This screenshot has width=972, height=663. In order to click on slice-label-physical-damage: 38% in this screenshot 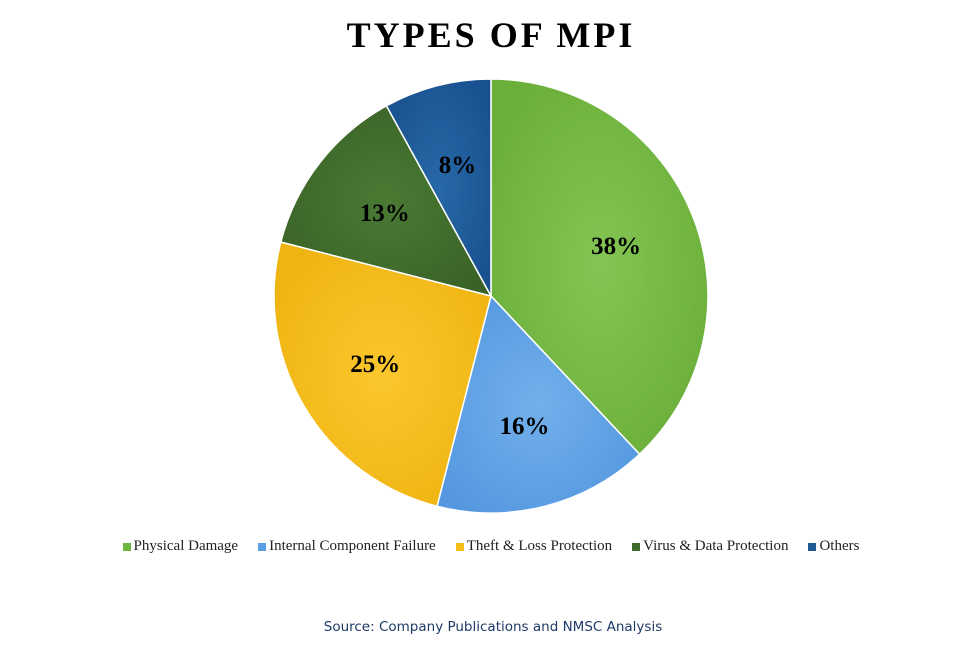, I will do `click(616, 246)`.